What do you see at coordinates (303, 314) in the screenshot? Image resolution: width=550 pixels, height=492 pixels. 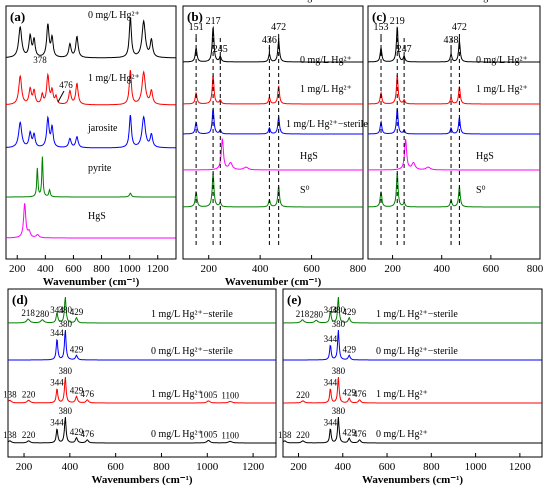 I see `peak-label-e-0-218: 218` at bounding box center [303, 314].